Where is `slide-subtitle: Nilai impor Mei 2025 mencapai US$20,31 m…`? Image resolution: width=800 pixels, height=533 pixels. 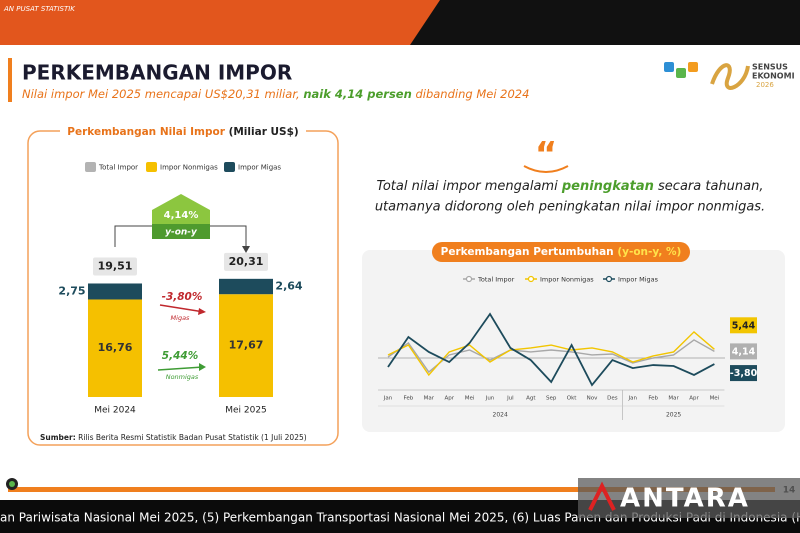 slide-subtitle: Nilai impor Mei 2025 mencapai US$20,31 m… is located at coordinates (275, 94).